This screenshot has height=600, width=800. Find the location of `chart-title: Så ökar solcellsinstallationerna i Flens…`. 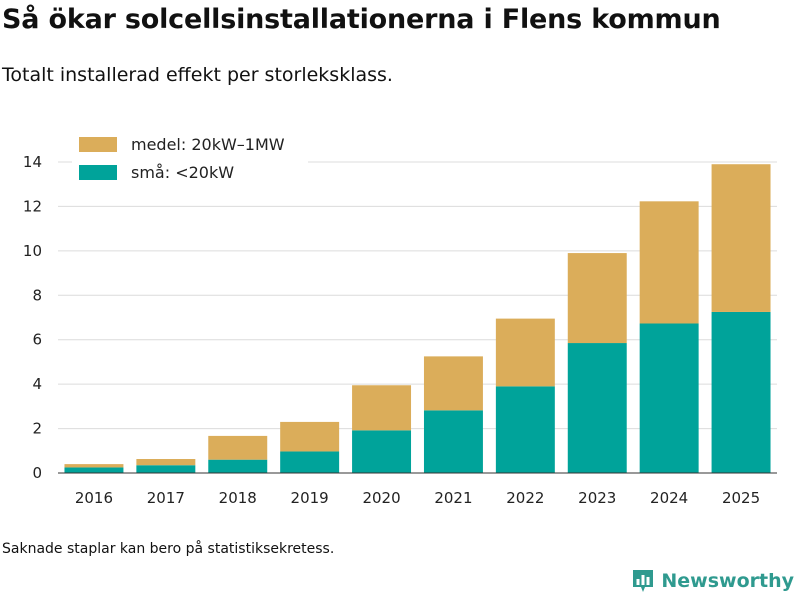

chart-title: Så ökar solcellsinstallationerna i Flens… is located at coordinates (361, 19).